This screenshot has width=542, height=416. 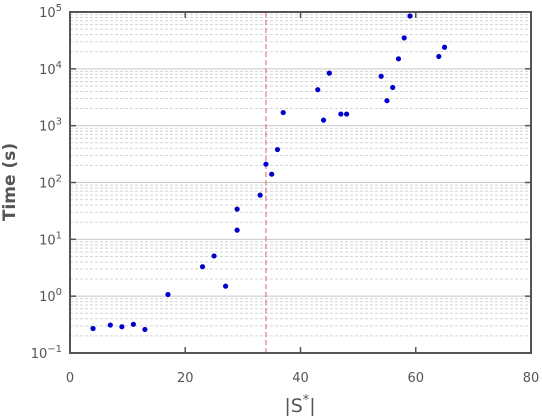 What do you see at coordinates (185, 378) in the screenshot?
I see `x-tick-label: 20` at bounding box center [185, 378].